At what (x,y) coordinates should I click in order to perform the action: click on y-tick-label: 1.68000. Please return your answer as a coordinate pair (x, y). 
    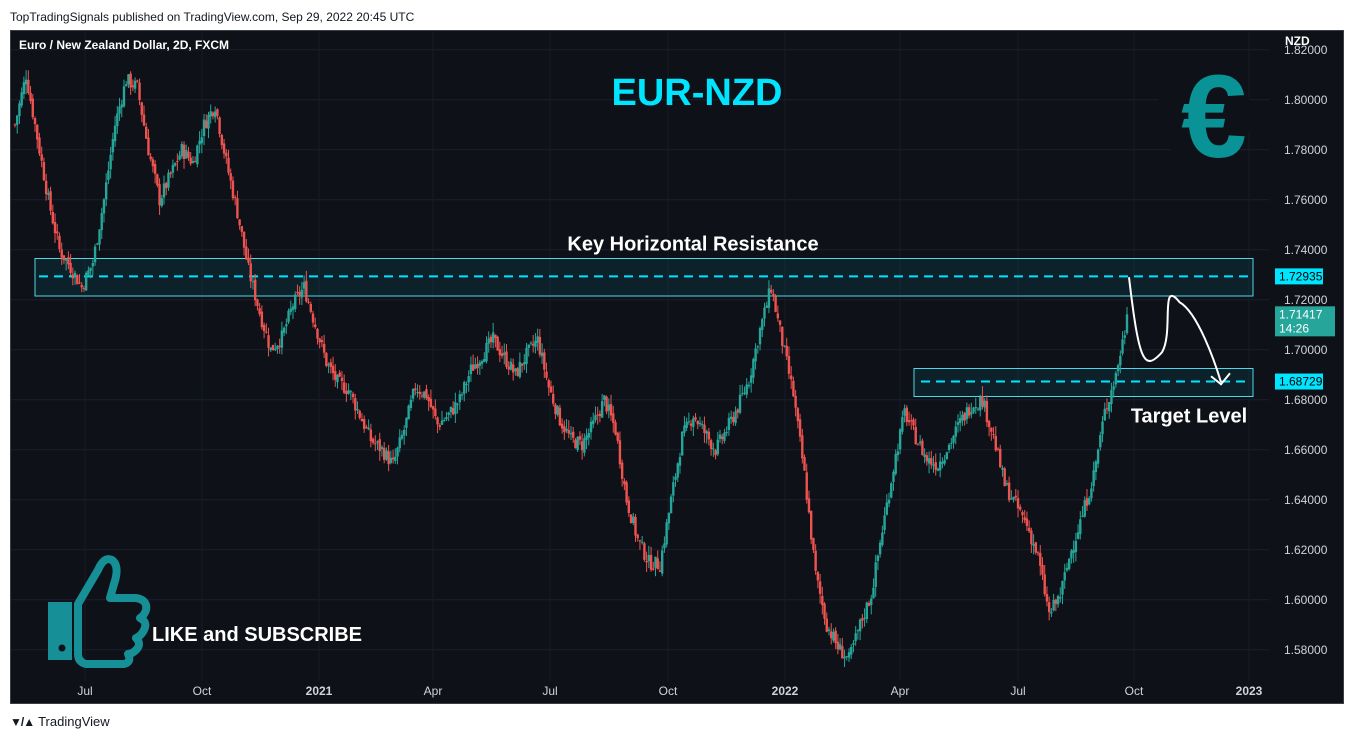
    Looking at the image, I should click on (1306, 400).